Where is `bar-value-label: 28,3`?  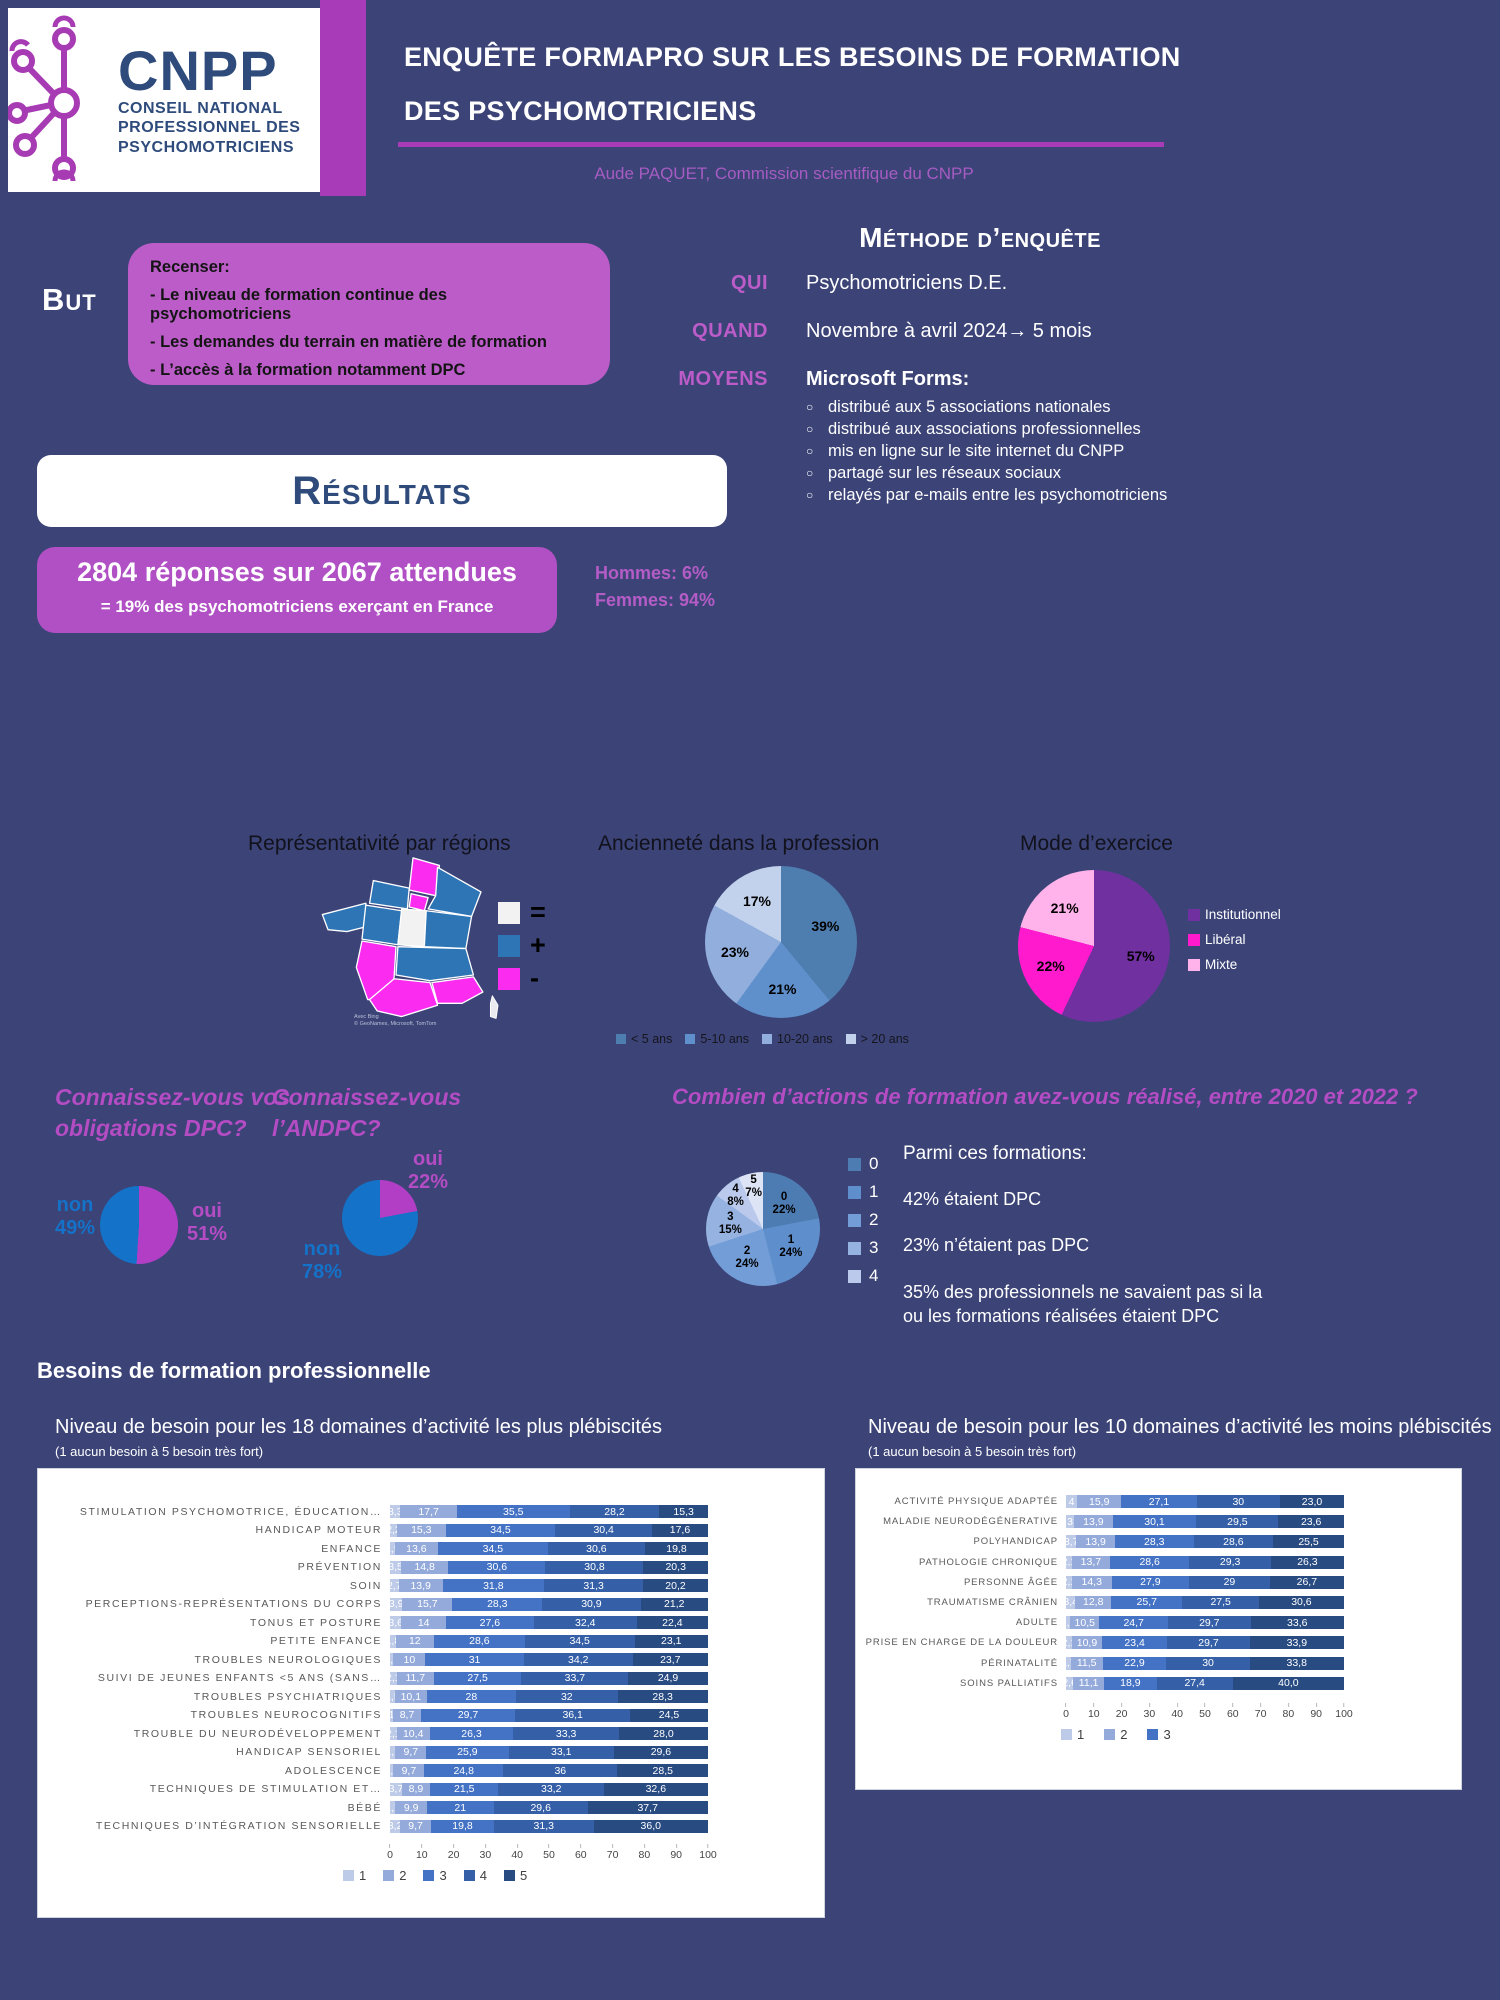 bar-value-label: 28,3 is located at coordinates (662, 1696).